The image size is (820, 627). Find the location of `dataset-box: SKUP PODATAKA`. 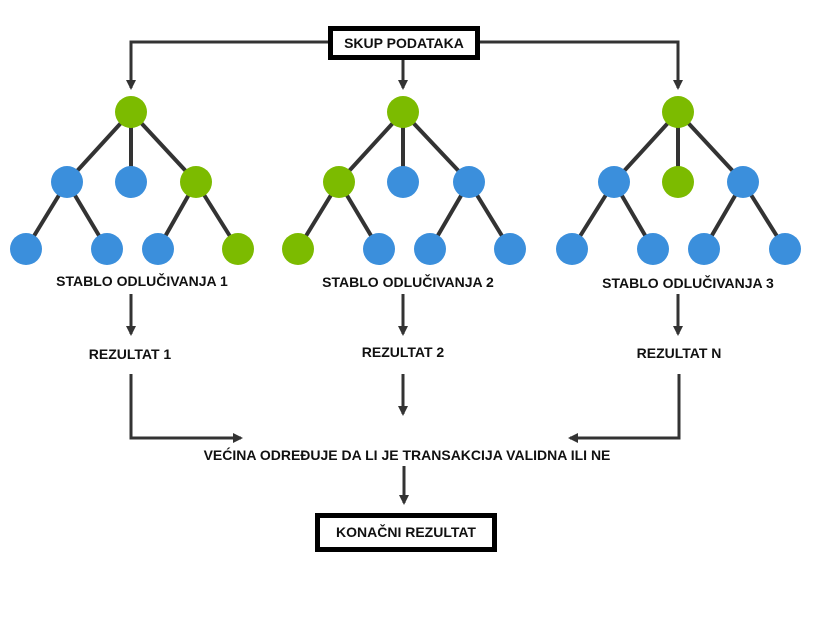

dataset-box: SKUP PODATAKA is located at coordinates (404, 43).